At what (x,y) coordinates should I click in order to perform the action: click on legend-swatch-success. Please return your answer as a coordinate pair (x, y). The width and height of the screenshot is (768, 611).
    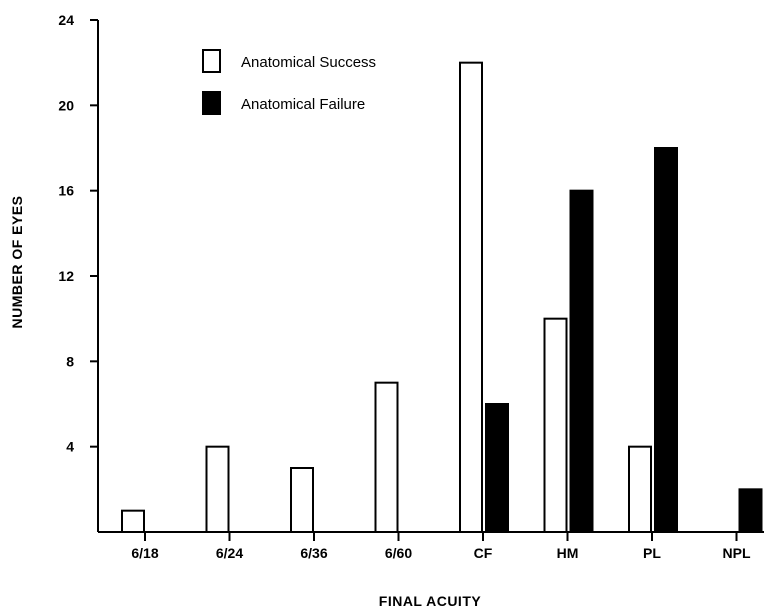
    Looking at the image, I should click on (211, 61).